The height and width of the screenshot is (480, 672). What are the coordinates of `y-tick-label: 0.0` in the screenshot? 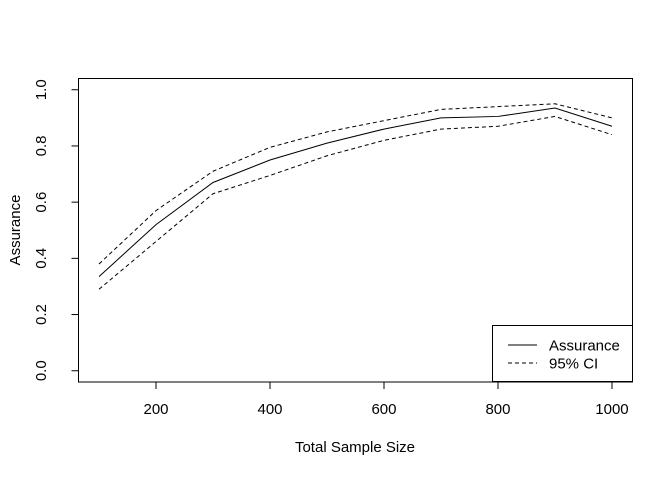 It's located at (41, 370).